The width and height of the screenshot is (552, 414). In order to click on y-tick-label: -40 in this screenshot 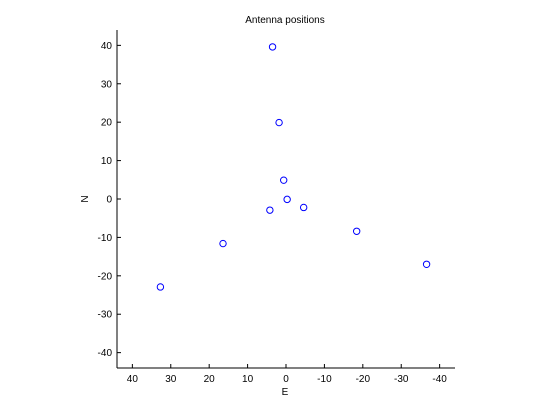, I will do `click(105, 353)`.